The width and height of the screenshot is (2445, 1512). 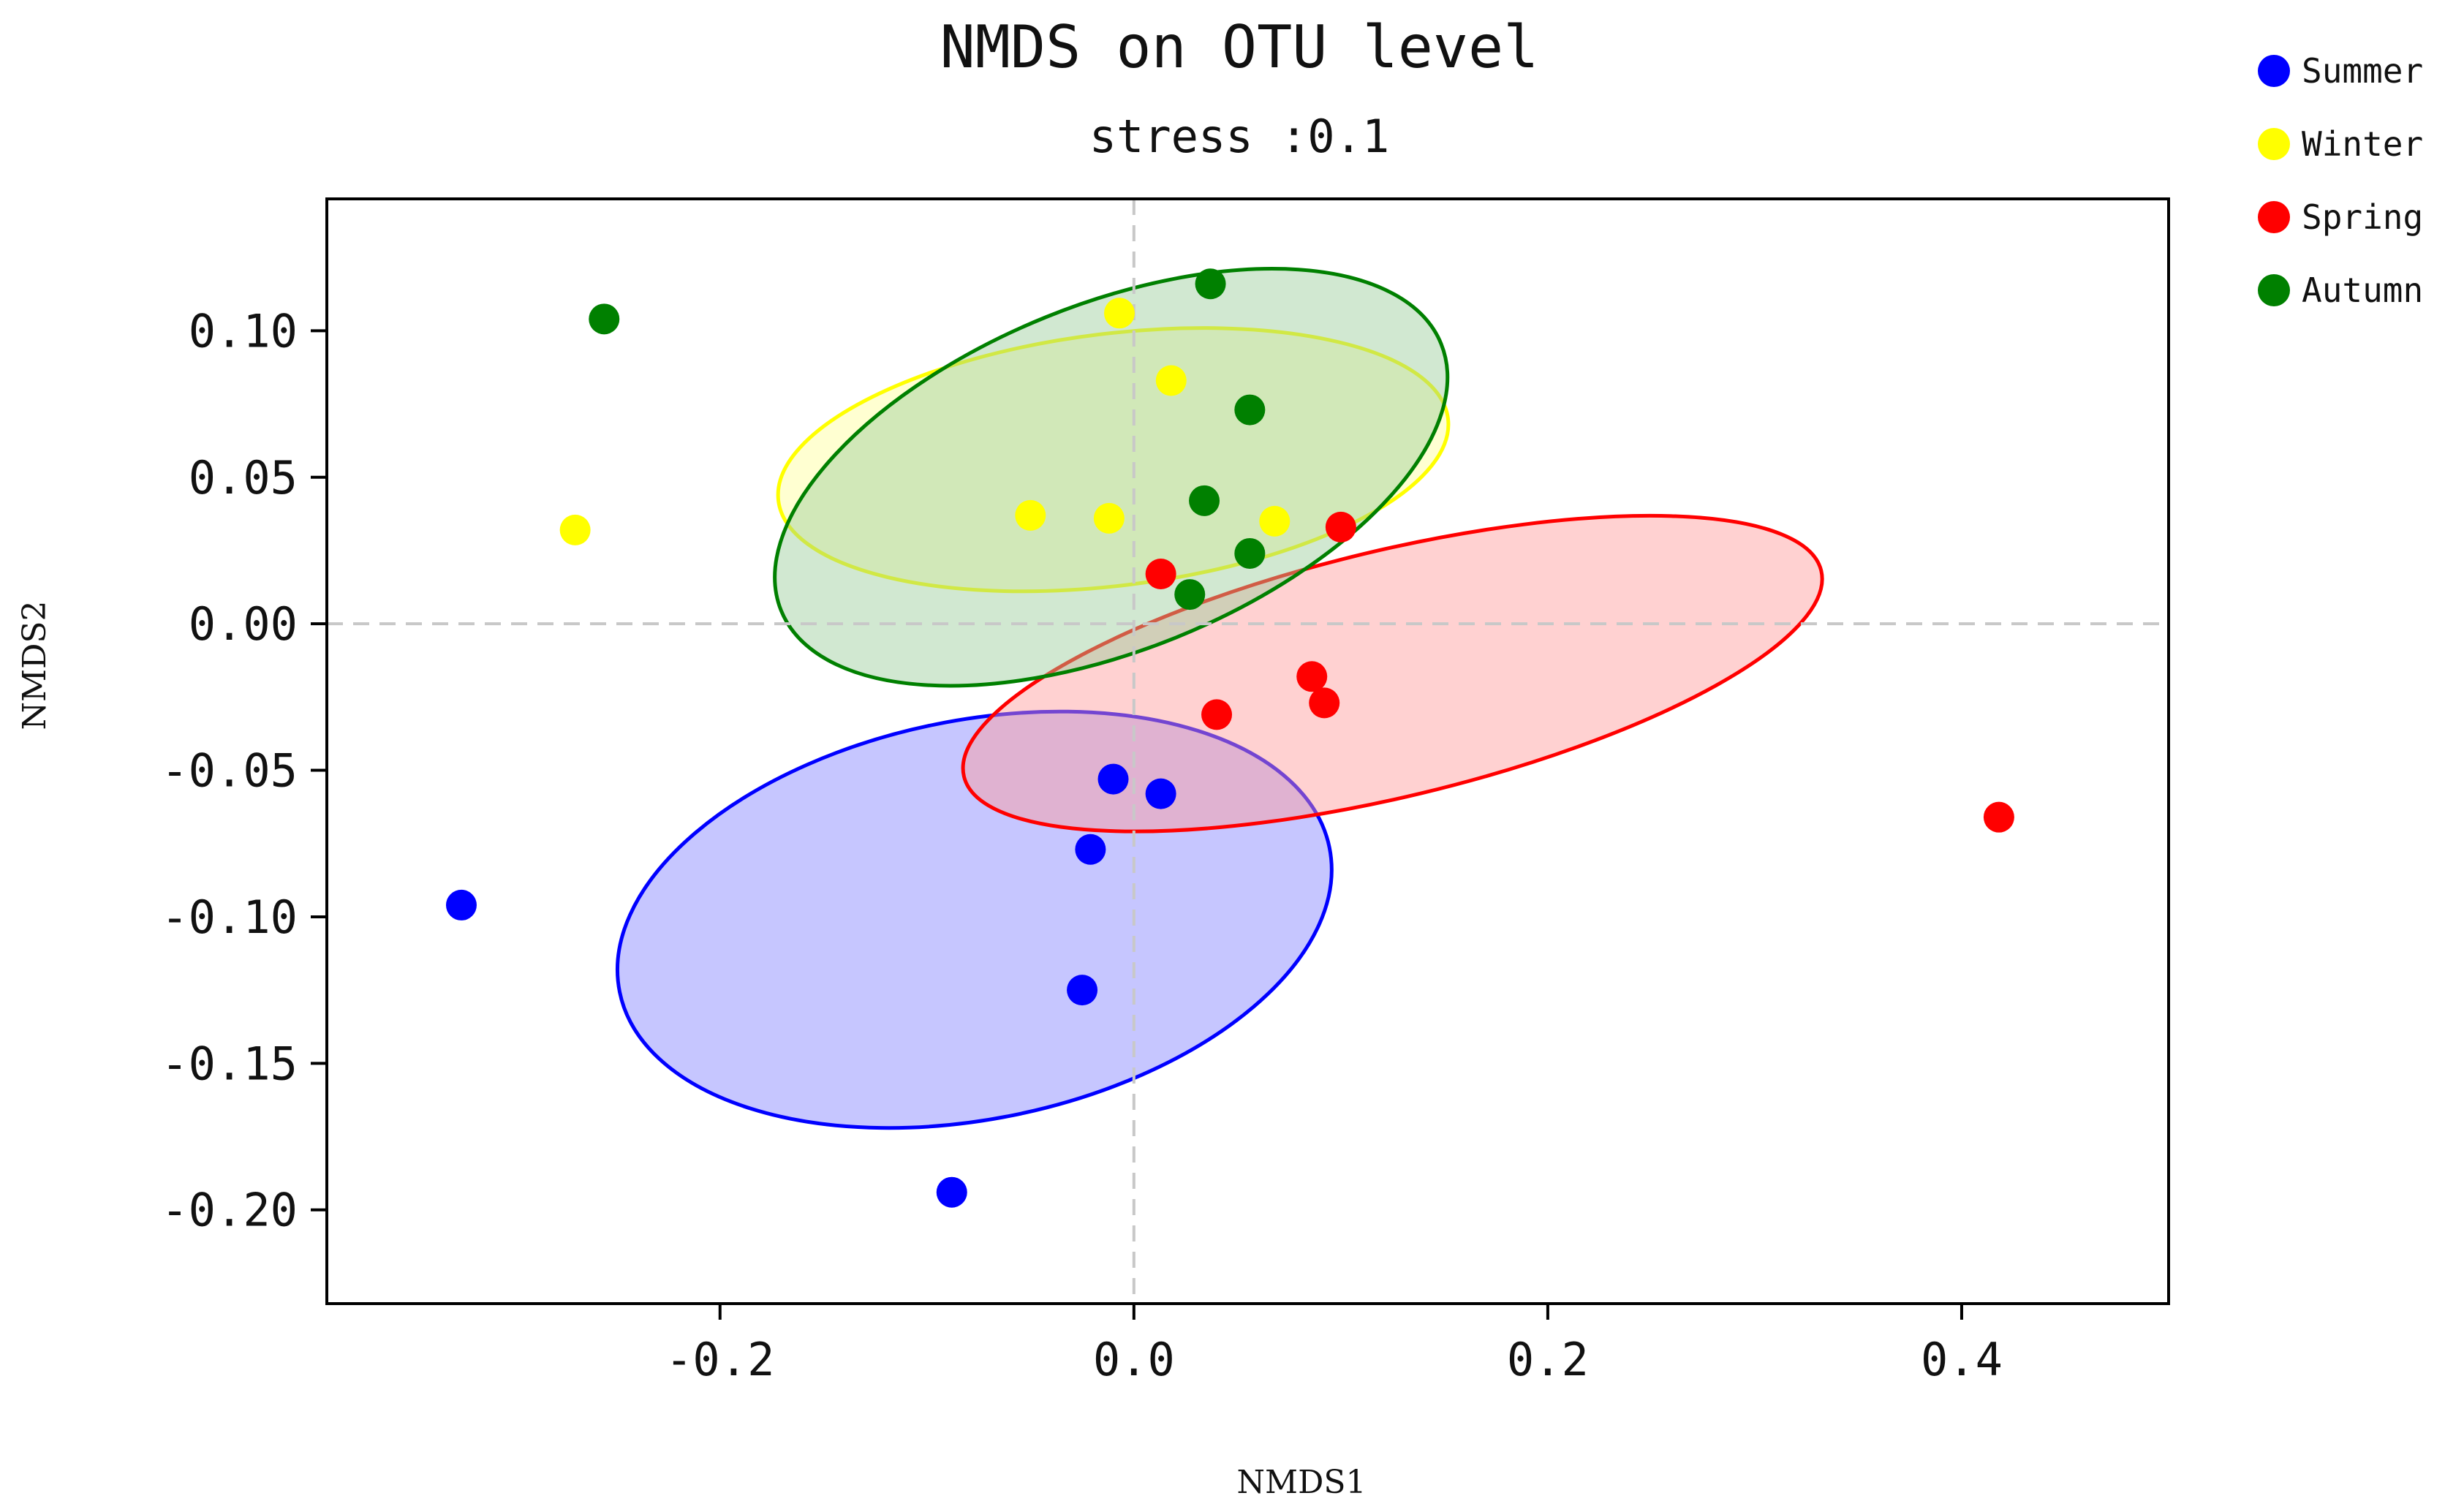 I want to click on legend-label-autumn: Autumn, so click(x=2362, y=290).